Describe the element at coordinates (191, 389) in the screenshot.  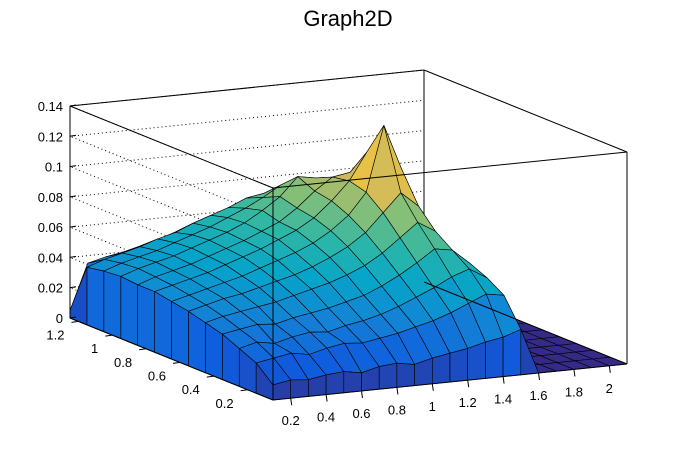
I see `y-tick-label: 0.4` at that location.